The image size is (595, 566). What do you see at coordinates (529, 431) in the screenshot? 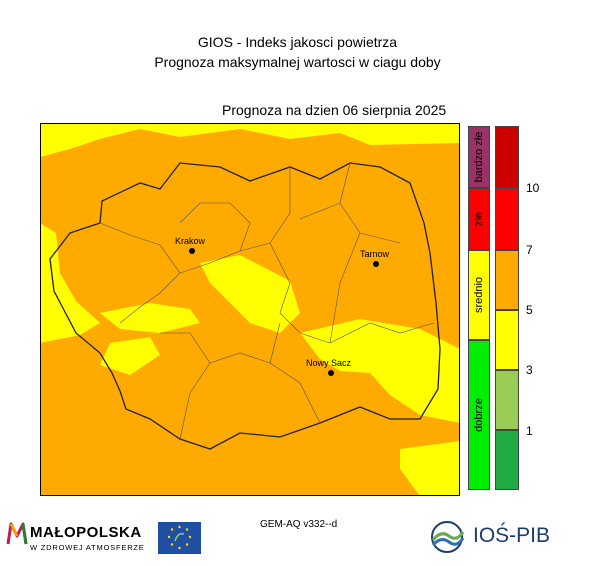
I see `colorbar-tick: 1` at bounding box center [529, 431].